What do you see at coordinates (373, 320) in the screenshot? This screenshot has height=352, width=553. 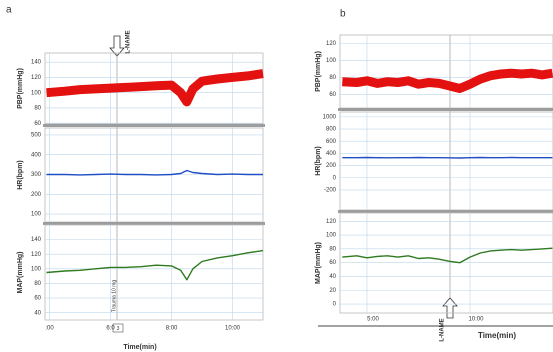 I see `x-tick-label: 5:00` at bounding box center [373, 320].